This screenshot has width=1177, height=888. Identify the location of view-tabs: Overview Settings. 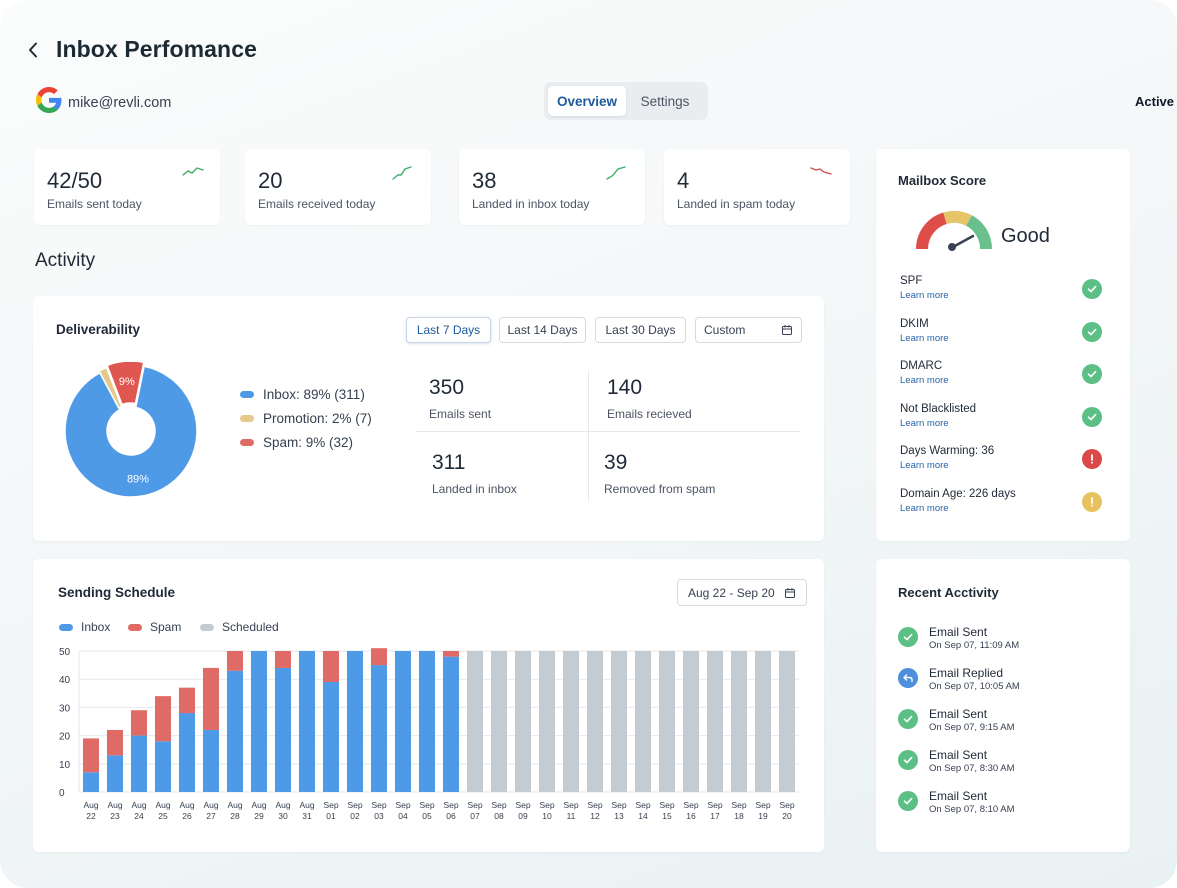
(626, 101).